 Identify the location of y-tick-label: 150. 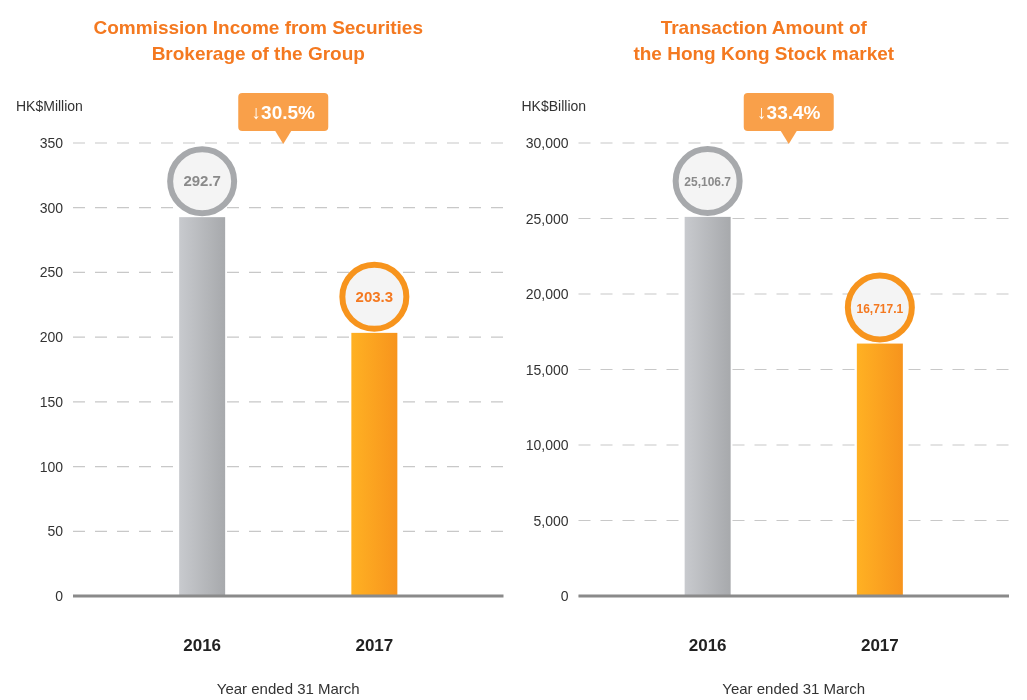
(51, 401).